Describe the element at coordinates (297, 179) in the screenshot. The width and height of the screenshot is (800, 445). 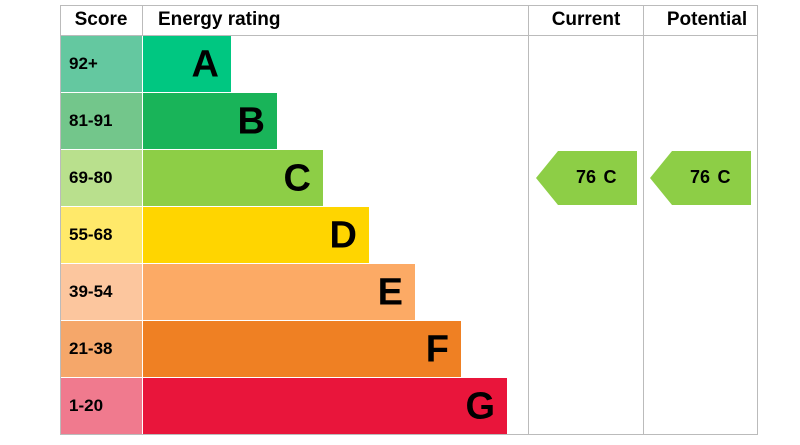
I see `rating-letter: C` at that location.